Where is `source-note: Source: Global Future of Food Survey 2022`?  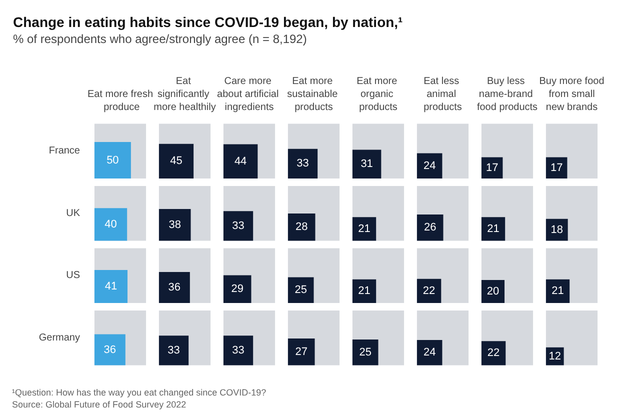 source-note: Source: Global Future of Food Survey 2022 is located at coordinates (99, 405).